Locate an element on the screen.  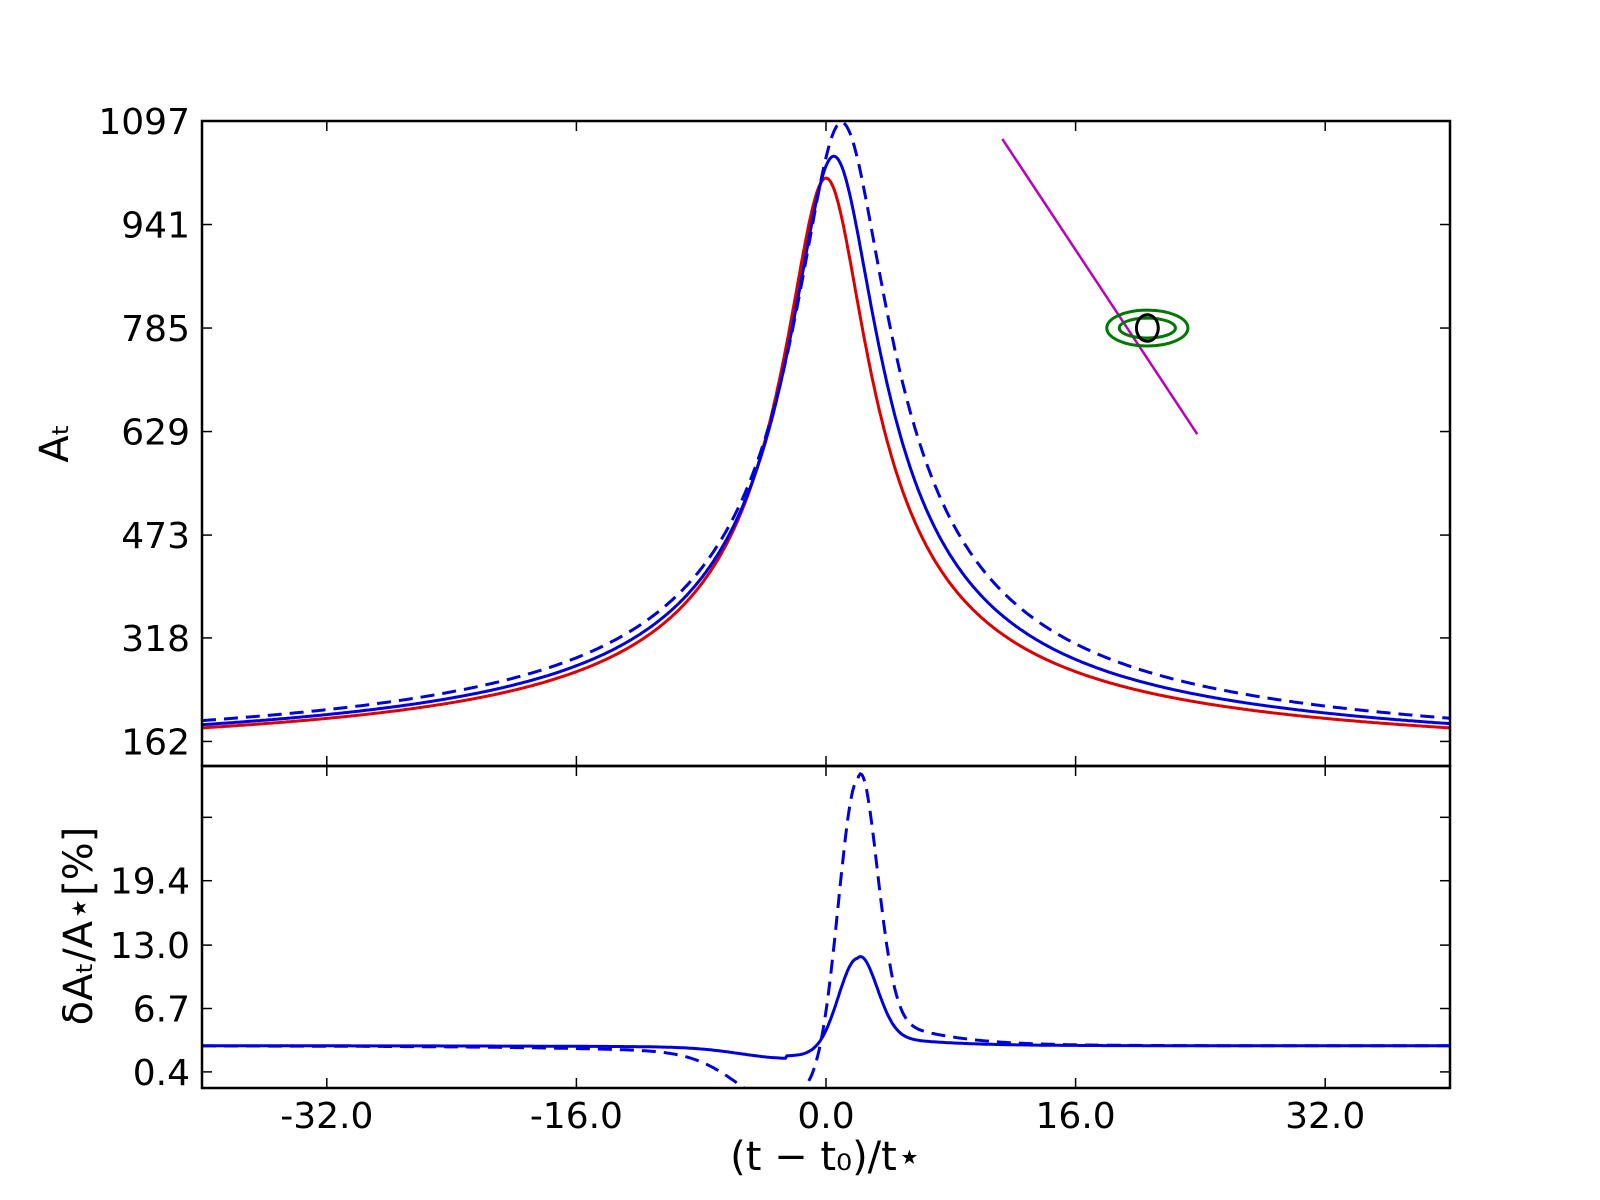
bottom-ytick-label: 13.0 is located at coordinates (150, 946).